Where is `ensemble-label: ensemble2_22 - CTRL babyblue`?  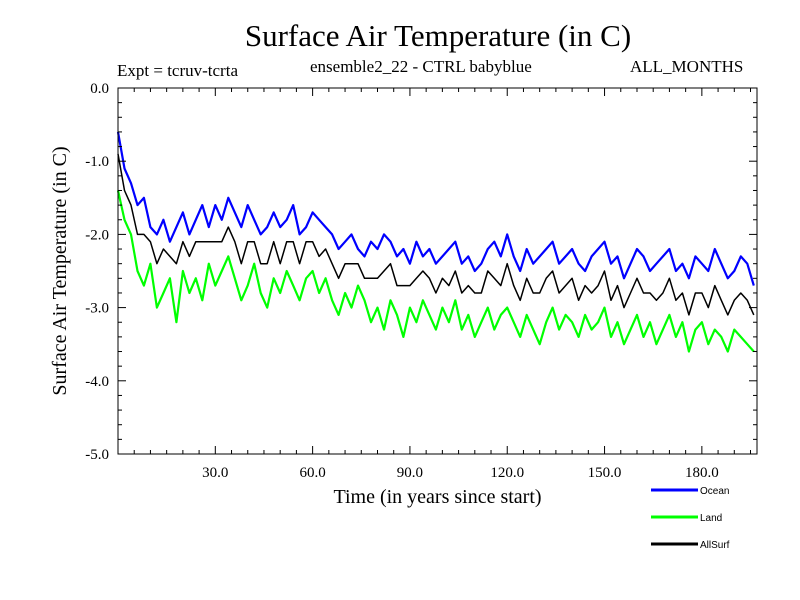
ensemble-label: ensemble2_22 - CTRL babyblue is located at coordinates (421, 66).